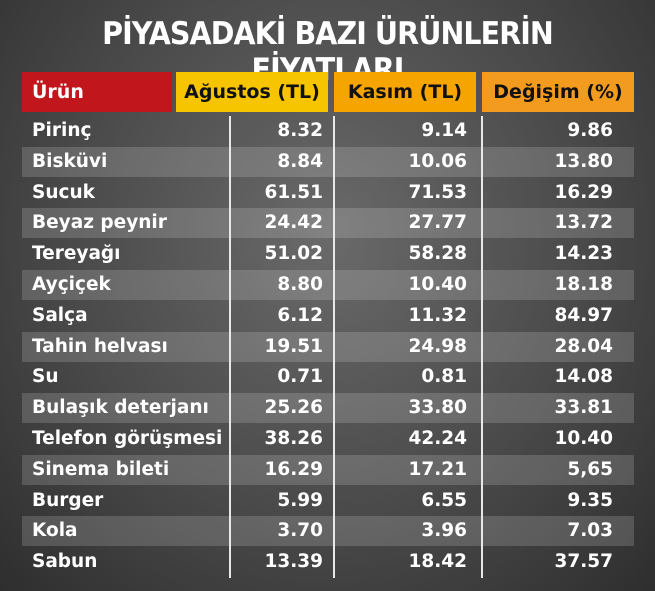  I want to click on product-name: Bisküvi, so click(70, 161).